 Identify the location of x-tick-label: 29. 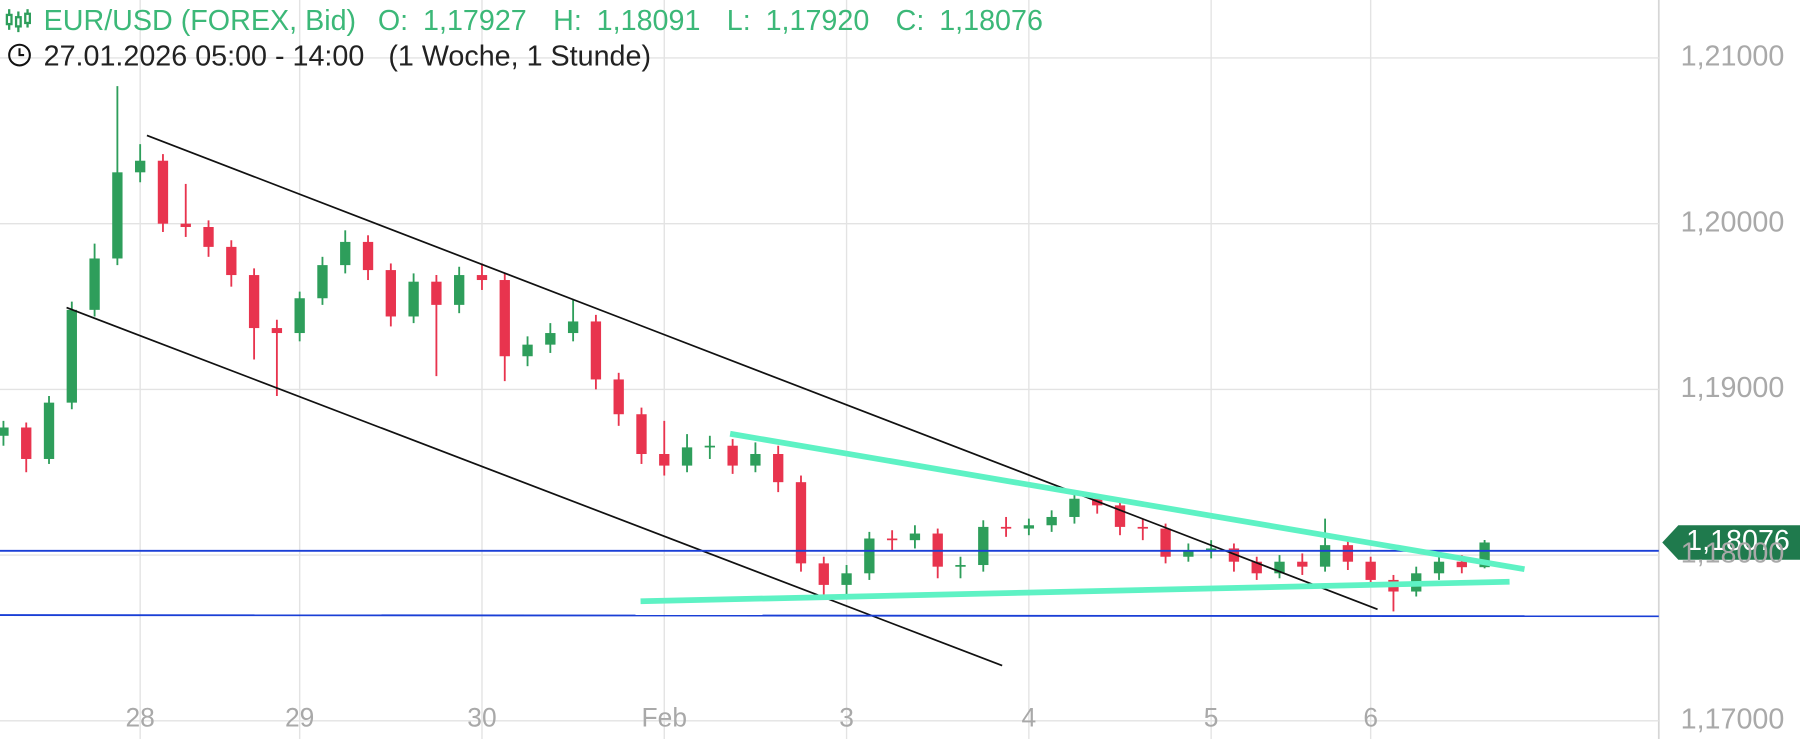
(299, 717).